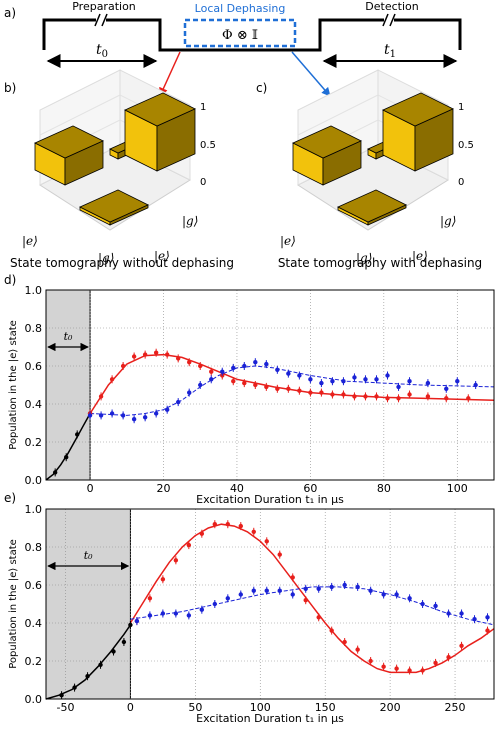  What do you see at coordinates (311, 74) in the screenshot?
I see `arrow-to-panel-c` at bounding box center [311, 74].